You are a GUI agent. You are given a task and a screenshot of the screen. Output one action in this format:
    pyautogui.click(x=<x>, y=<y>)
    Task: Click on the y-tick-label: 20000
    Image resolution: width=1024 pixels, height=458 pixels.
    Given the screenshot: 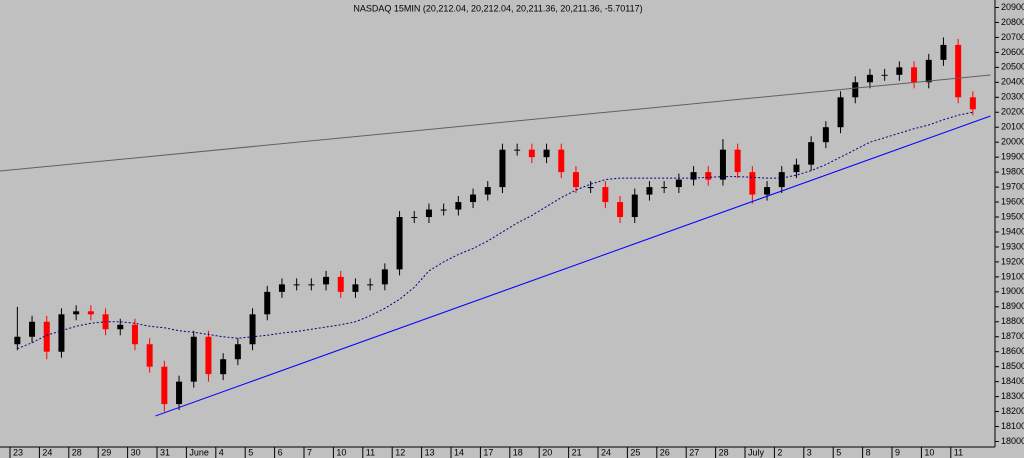 What is the action you would take?
    pyautogui.click(x=1012, y=142)
    